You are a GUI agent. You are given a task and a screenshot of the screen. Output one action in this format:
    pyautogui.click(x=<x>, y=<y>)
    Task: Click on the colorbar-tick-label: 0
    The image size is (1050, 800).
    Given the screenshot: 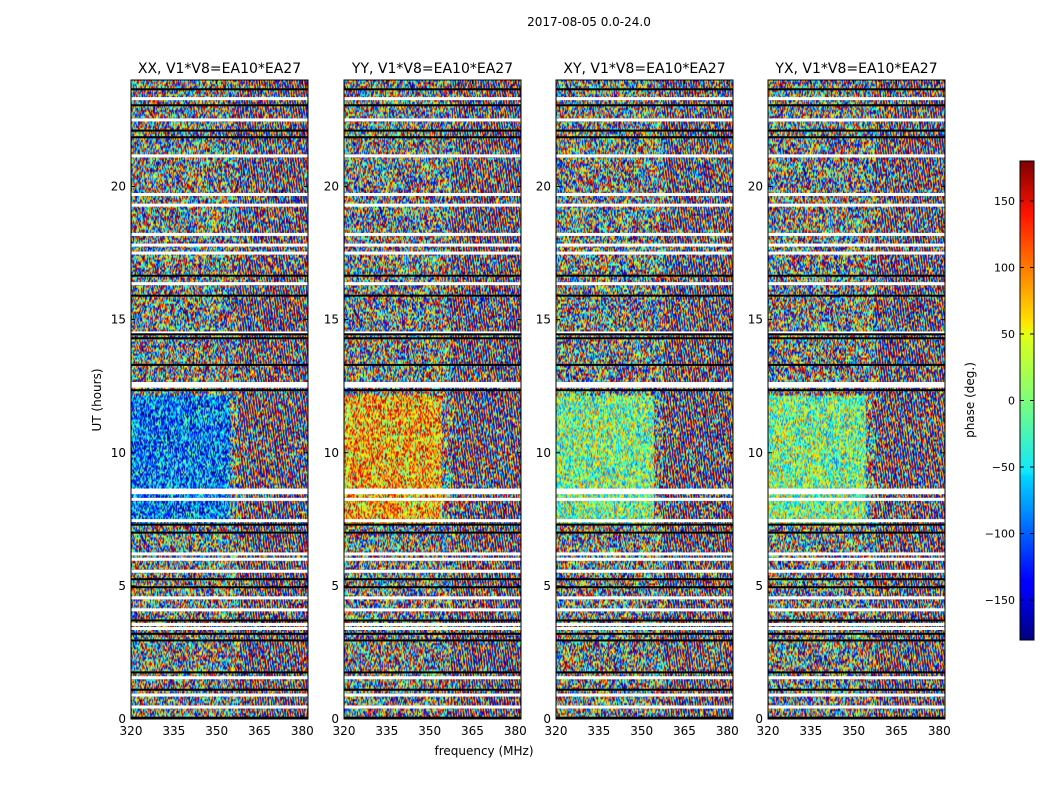 What is the action you would take?
    pyautogui.click(x=1011, y=401)
    